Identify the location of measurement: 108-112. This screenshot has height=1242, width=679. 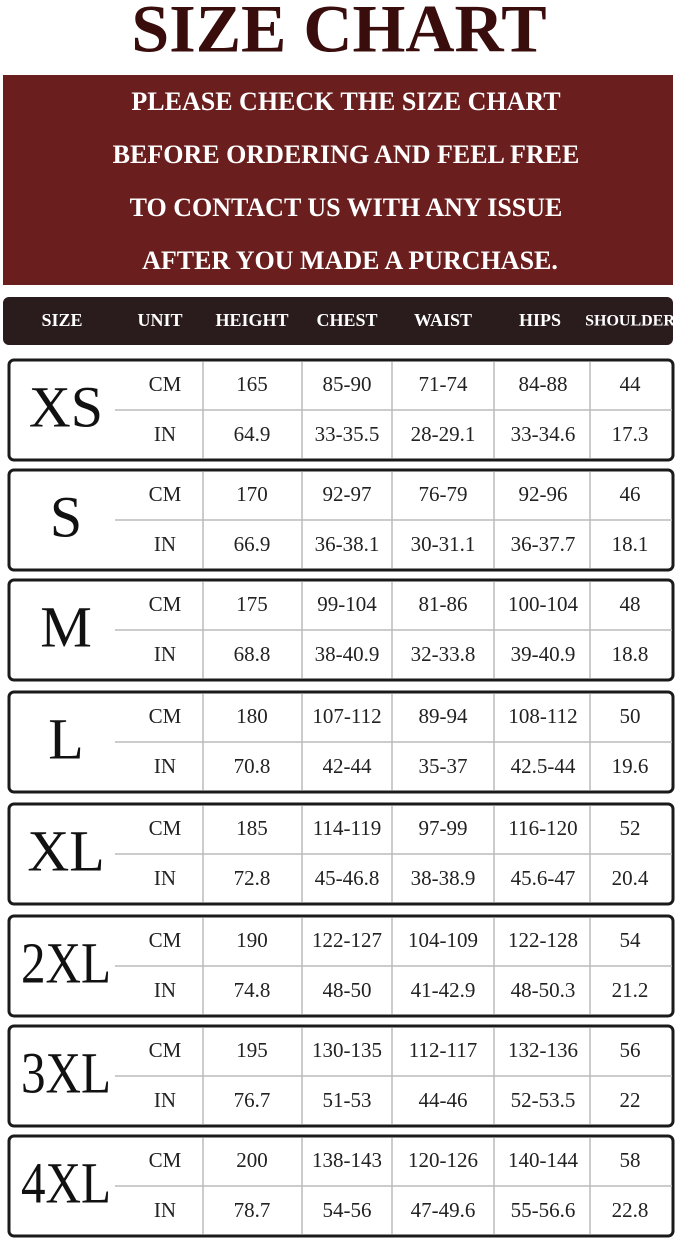
(542, 716).